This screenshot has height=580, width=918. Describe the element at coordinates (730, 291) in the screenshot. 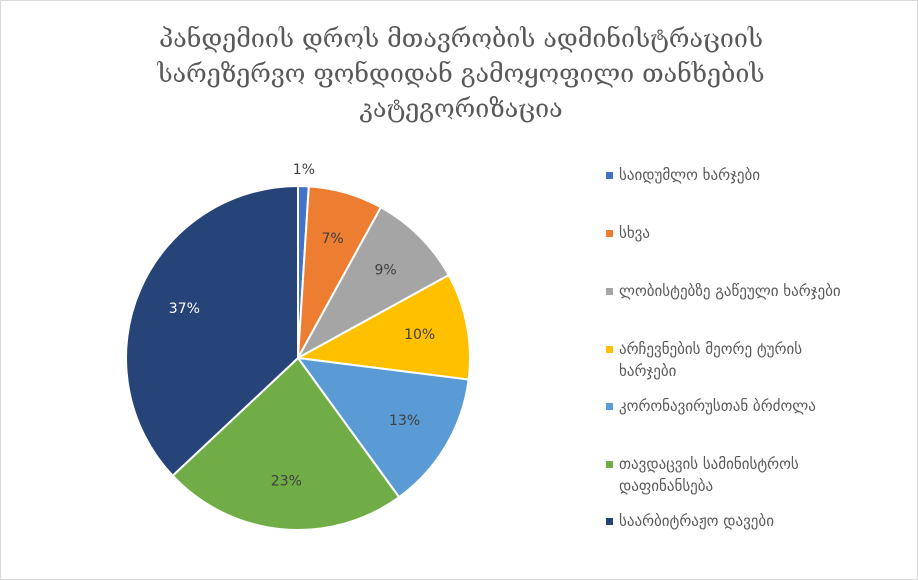

I see `legend-label: ლობისტებზე გაწეული ხარჯები` at that location.